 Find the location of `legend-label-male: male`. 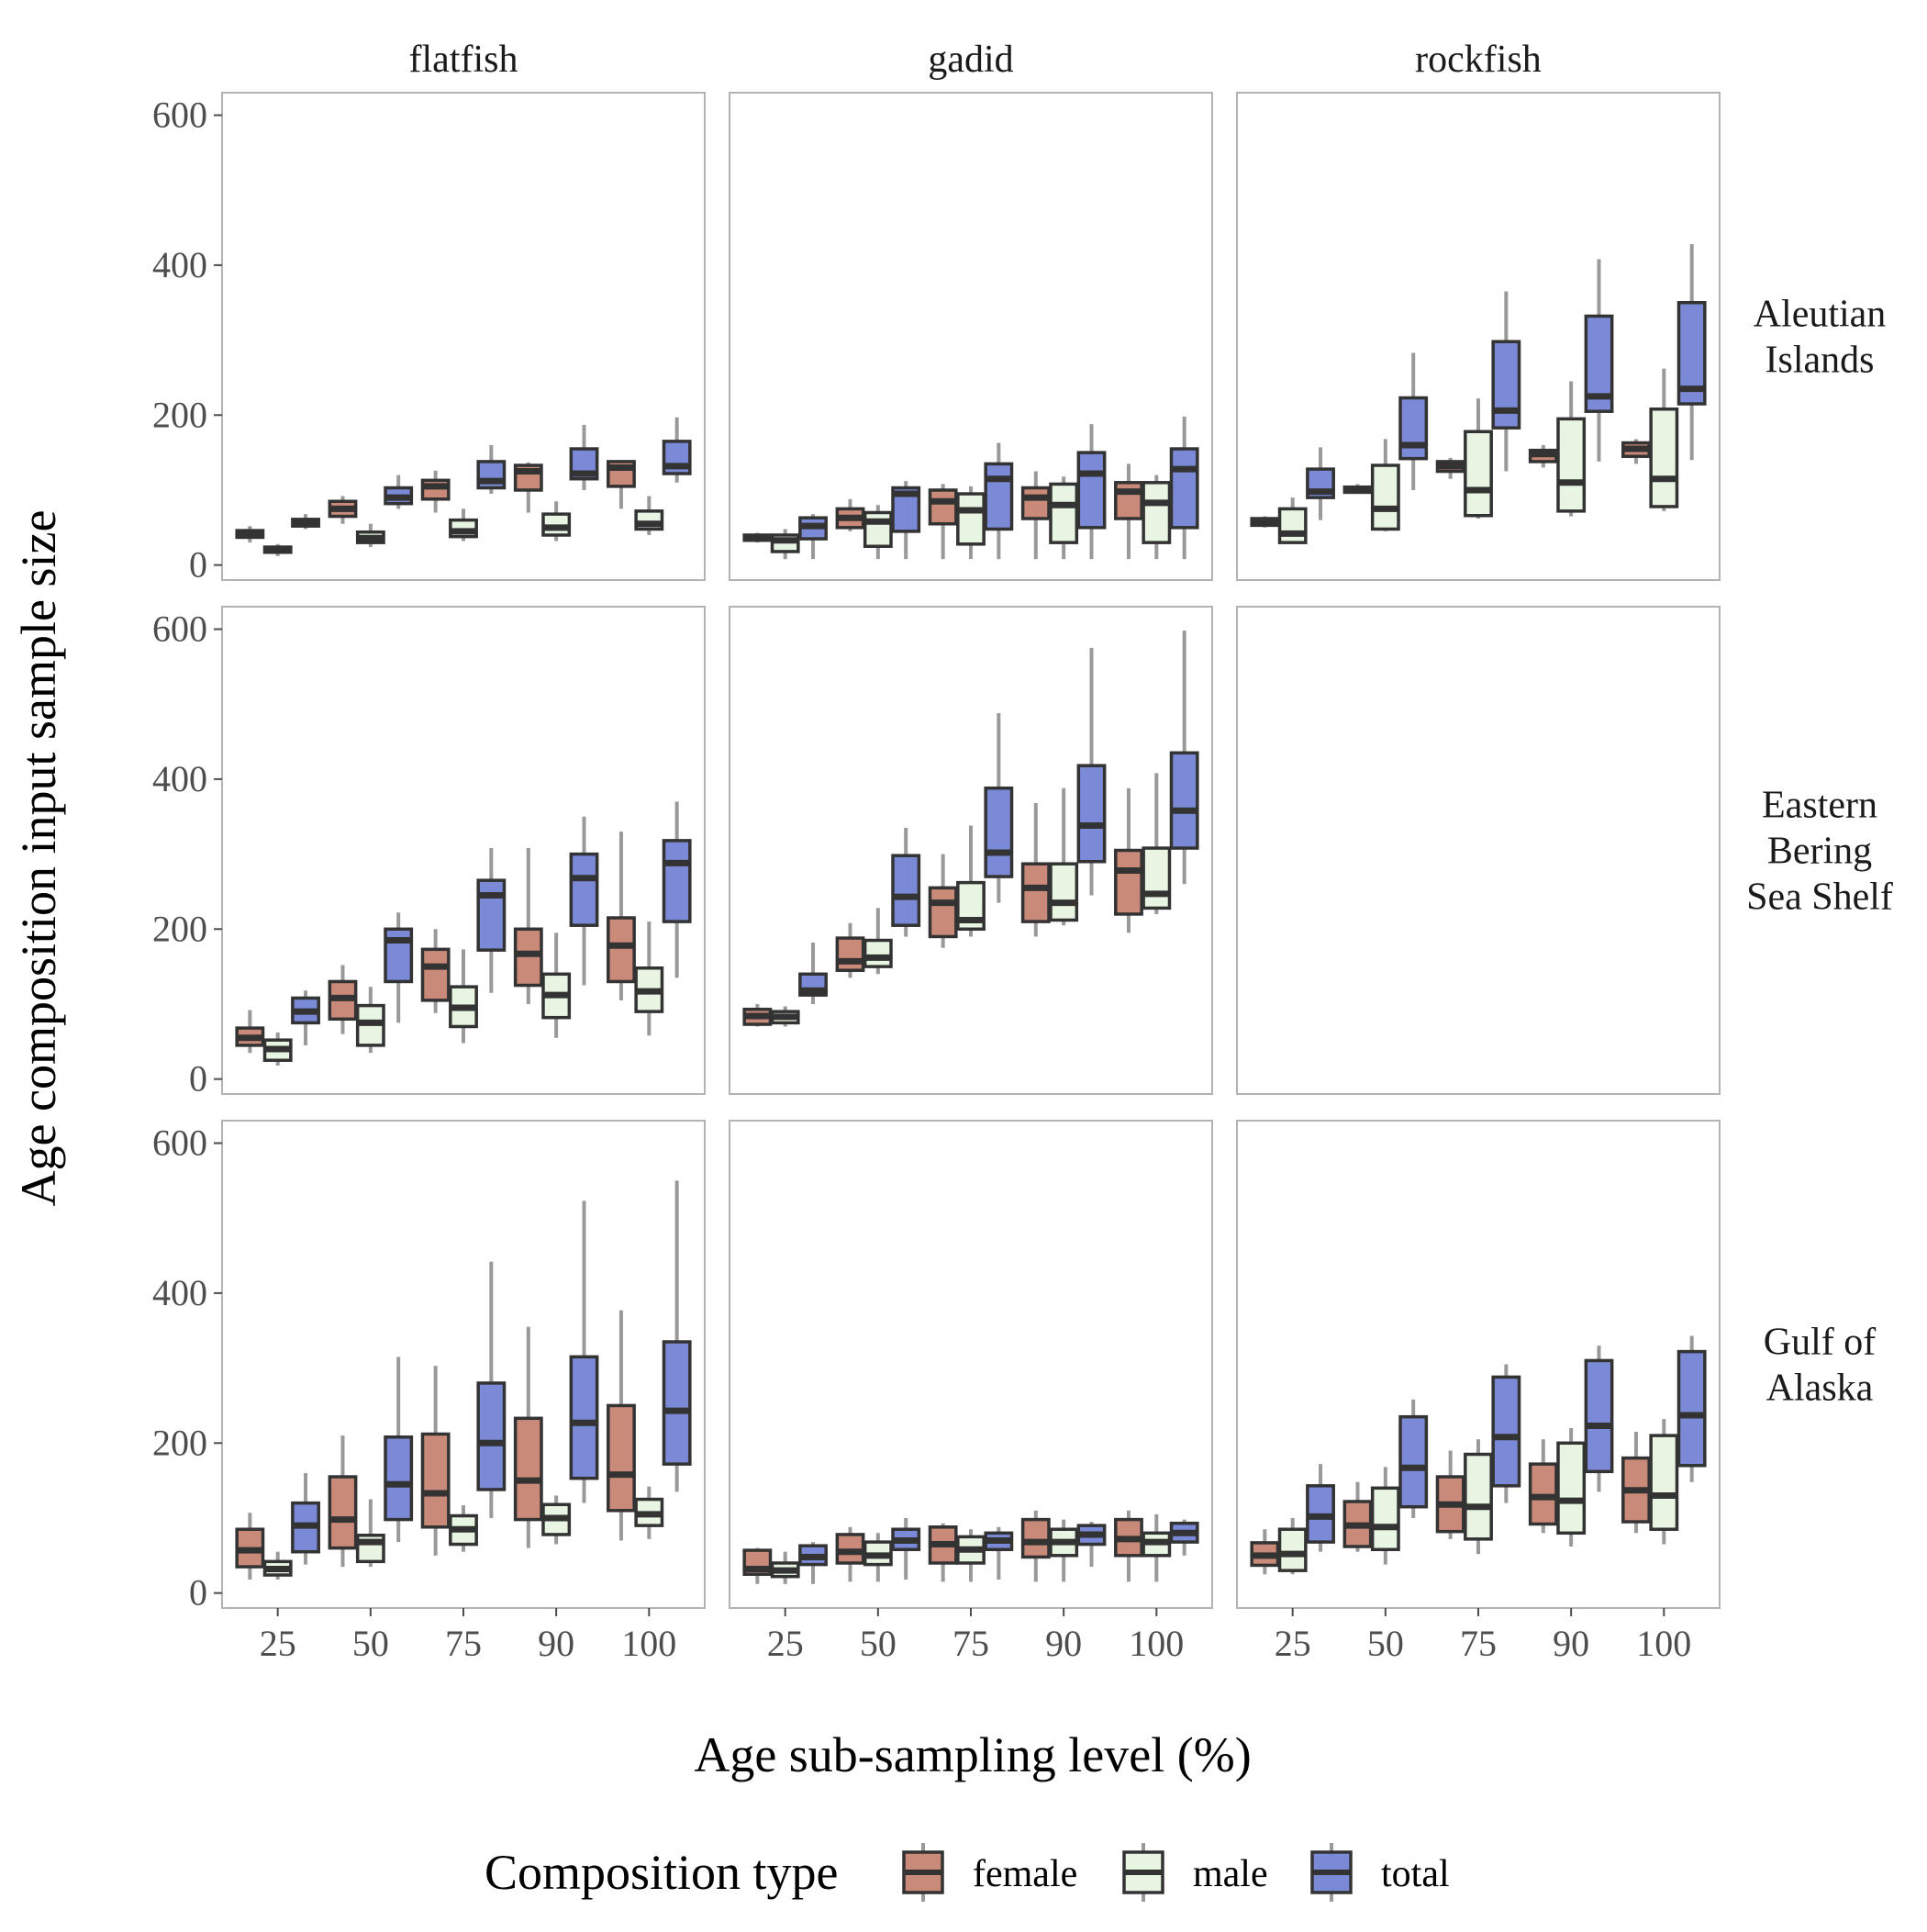

legend-label-male: male is located at coordinates (1230, 1874).